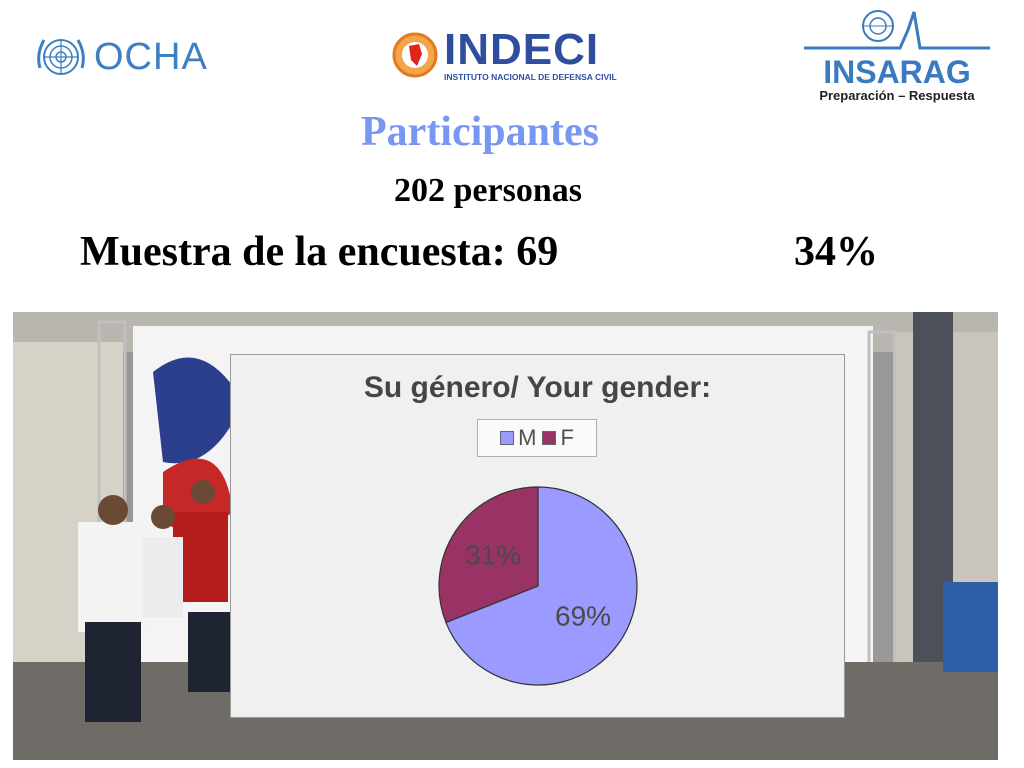 Image resolution: width=1024 pixels, height=768 pixels. I want to click on chart-legend: M F, so click(537, 438).